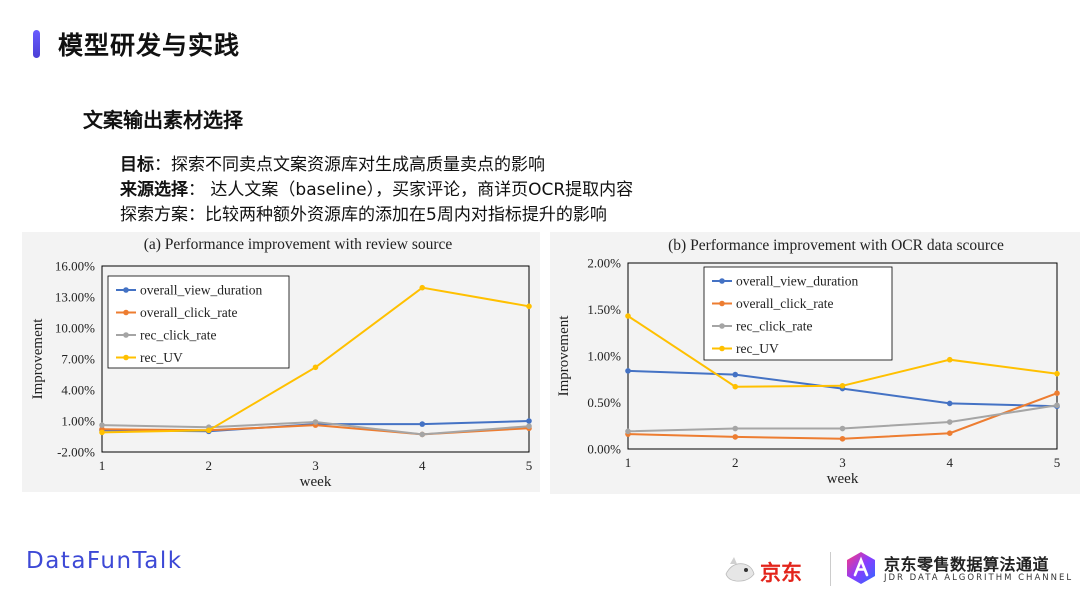 The height and width of the screenshot is (608, 1080). What do you see at coordinates (78, 390) in the screenshot?
I see `y-tick-label: 4.00%` at bounding box center [78, 390].